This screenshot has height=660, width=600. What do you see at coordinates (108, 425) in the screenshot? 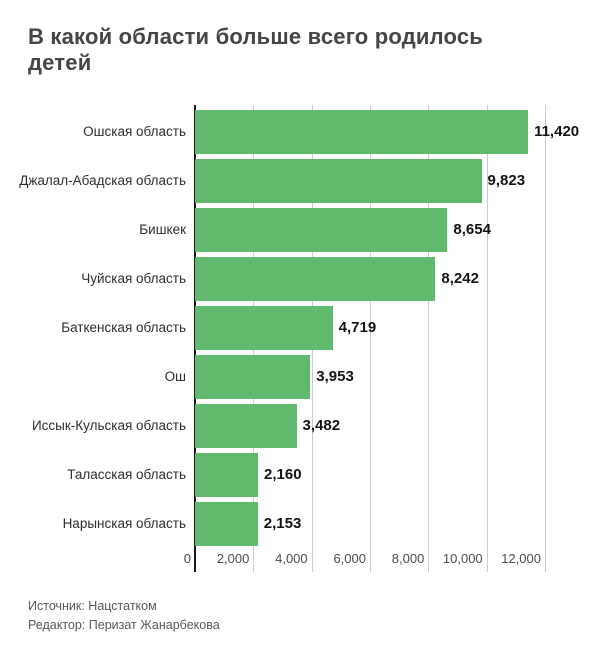
I see `category-label: Иссык-Кульская область` at bounding box center [108, 425].